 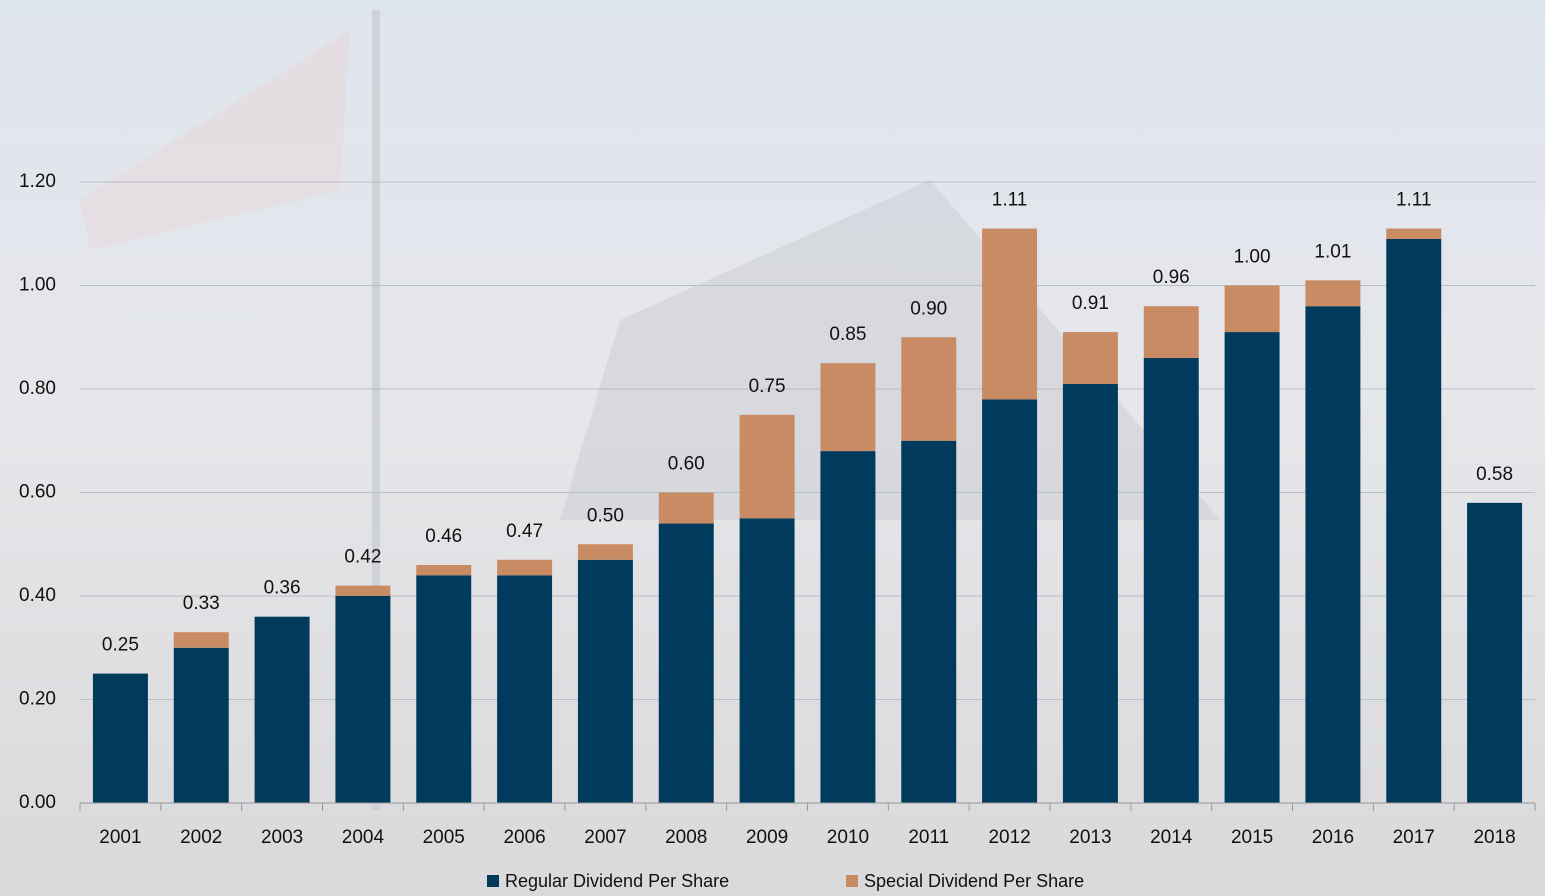 I want to click on x-tick-label: 2005, so click(x=444, y=837).